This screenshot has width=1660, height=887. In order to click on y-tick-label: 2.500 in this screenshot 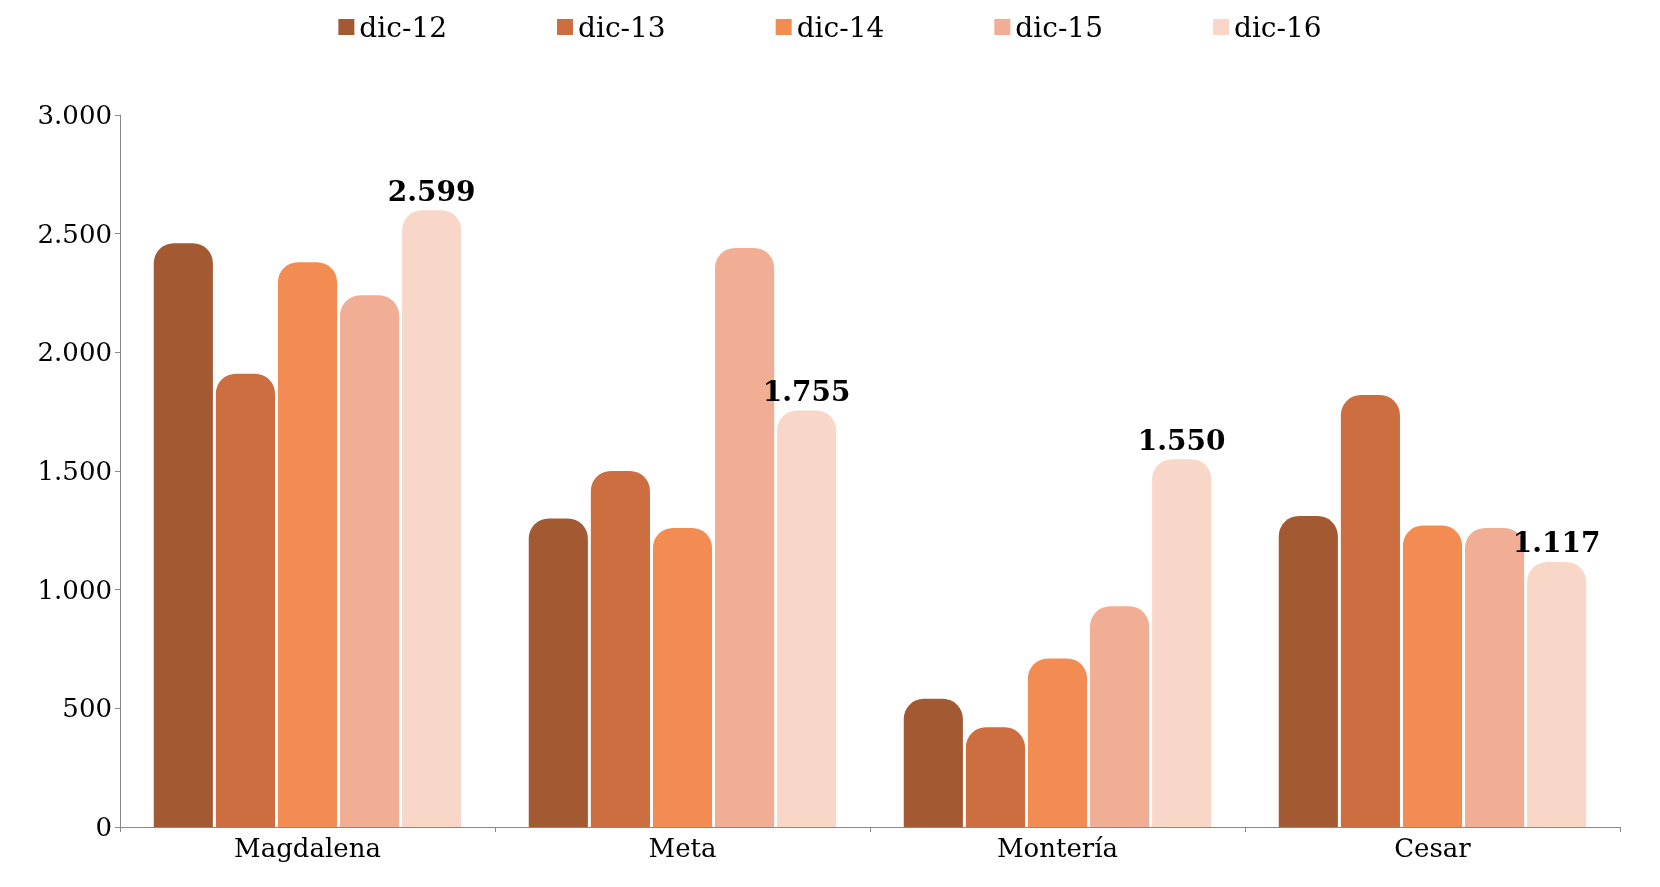, I will do `click(74, 233)`.